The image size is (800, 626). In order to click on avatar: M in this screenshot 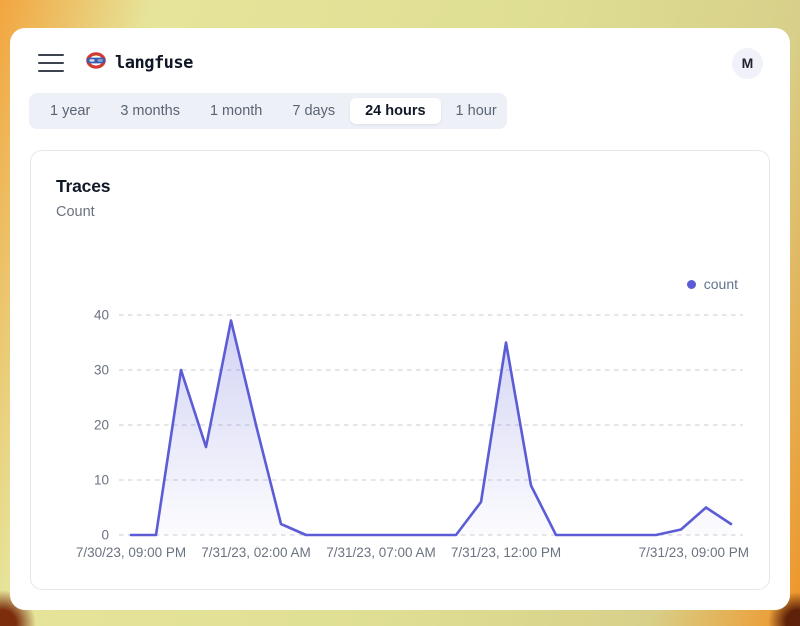, I will do `click(747, 63)`.